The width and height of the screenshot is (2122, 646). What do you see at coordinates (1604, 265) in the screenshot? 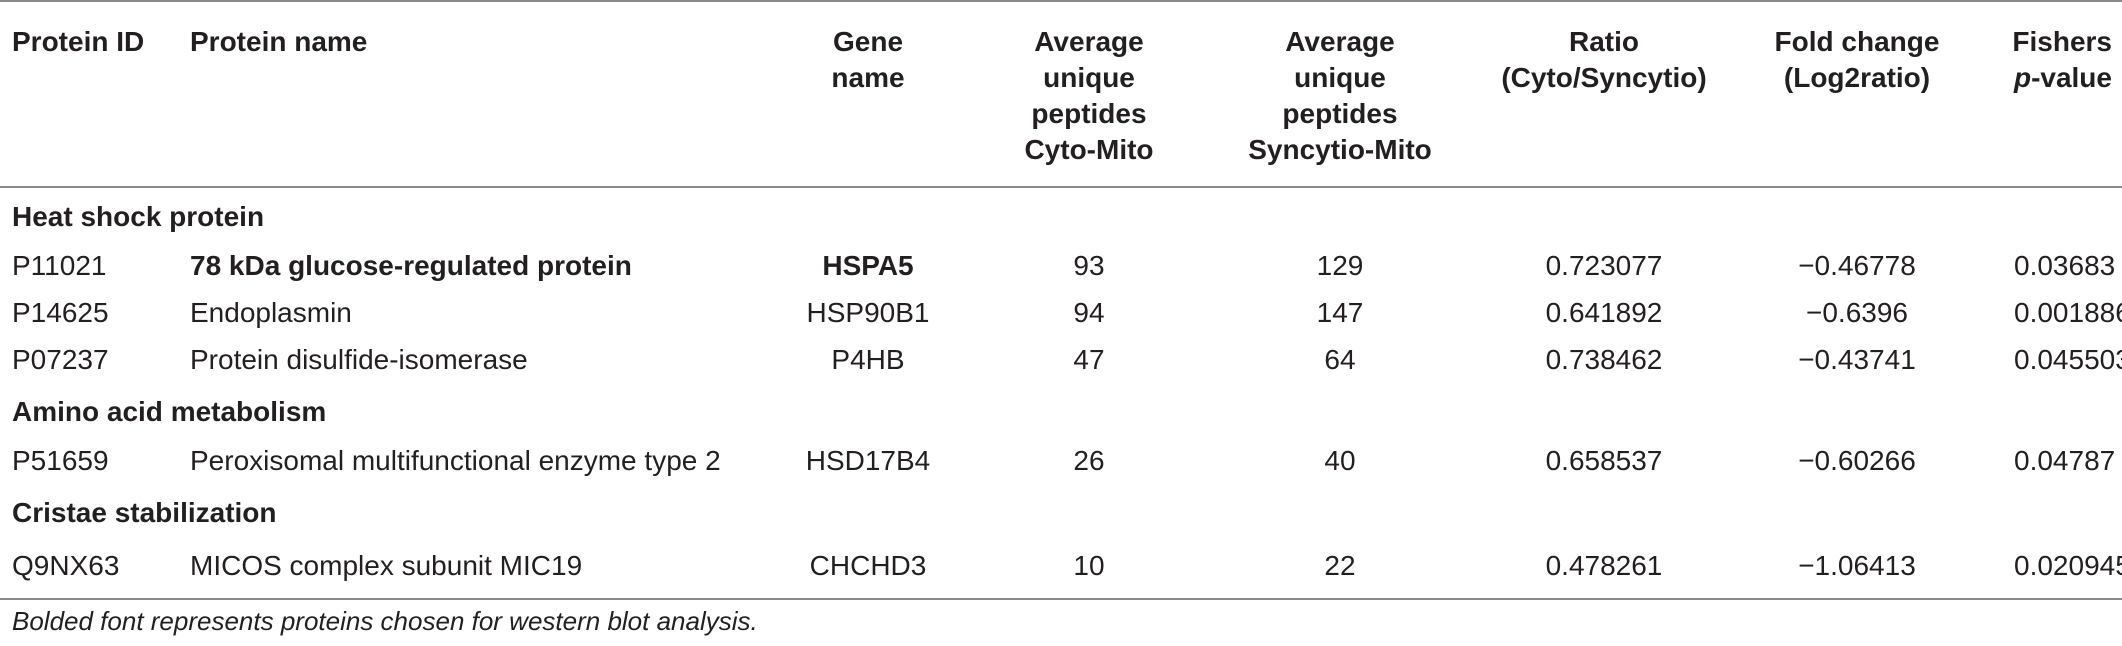
I see `cell-ratio: 0.723077` at bounding box center [1604, 265].